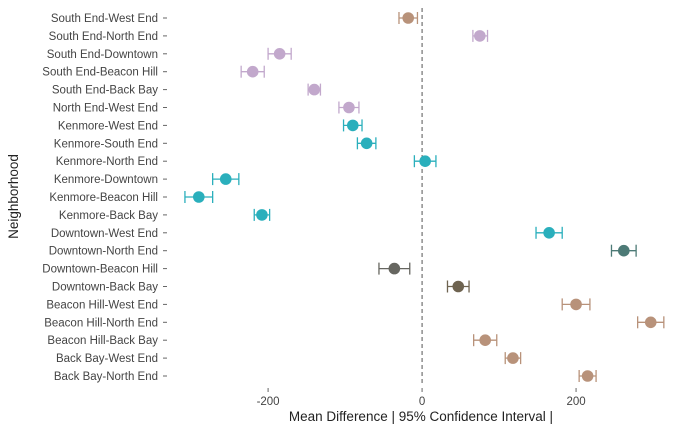  What do you see at coordinates (102, 341) in the screenshot?
I see `y-tick-label: Beacon Hill-Back Bay` at bounding box center [102, 341].